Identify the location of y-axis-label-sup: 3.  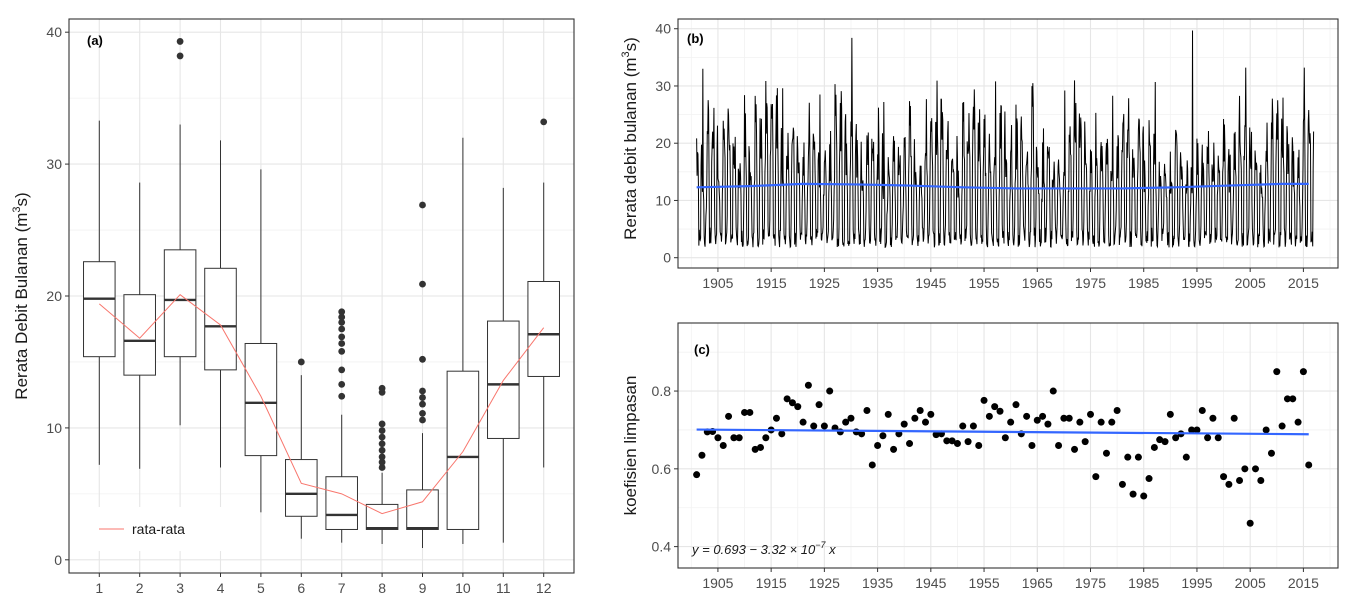
(626, 54).